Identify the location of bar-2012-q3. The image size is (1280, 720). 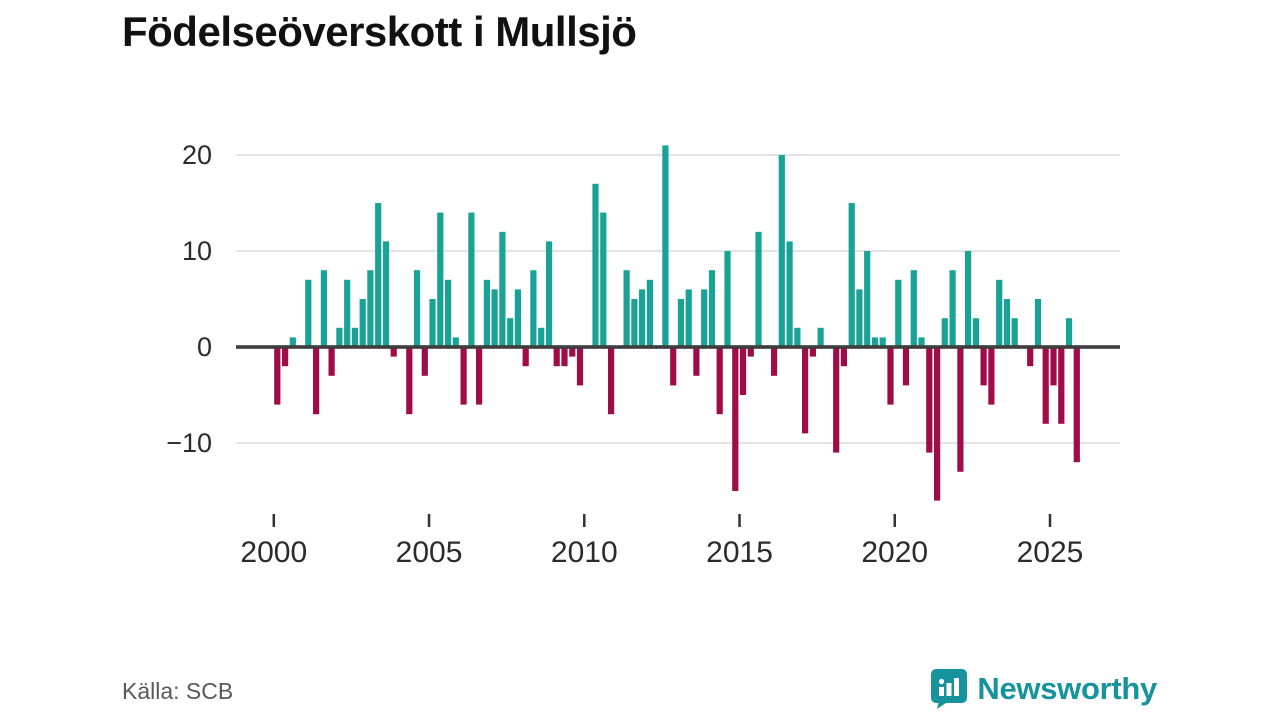
(665, 246).